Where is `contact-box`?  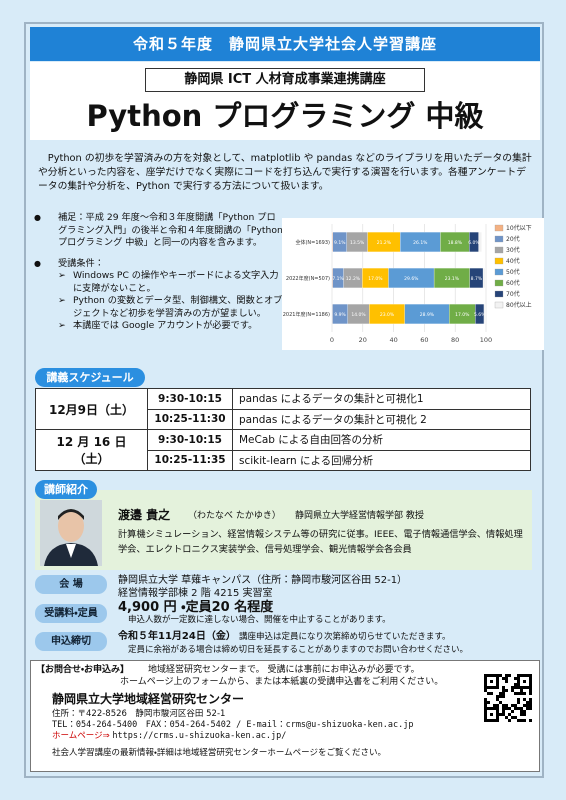 contact-box is located at coordinates (285, 716).